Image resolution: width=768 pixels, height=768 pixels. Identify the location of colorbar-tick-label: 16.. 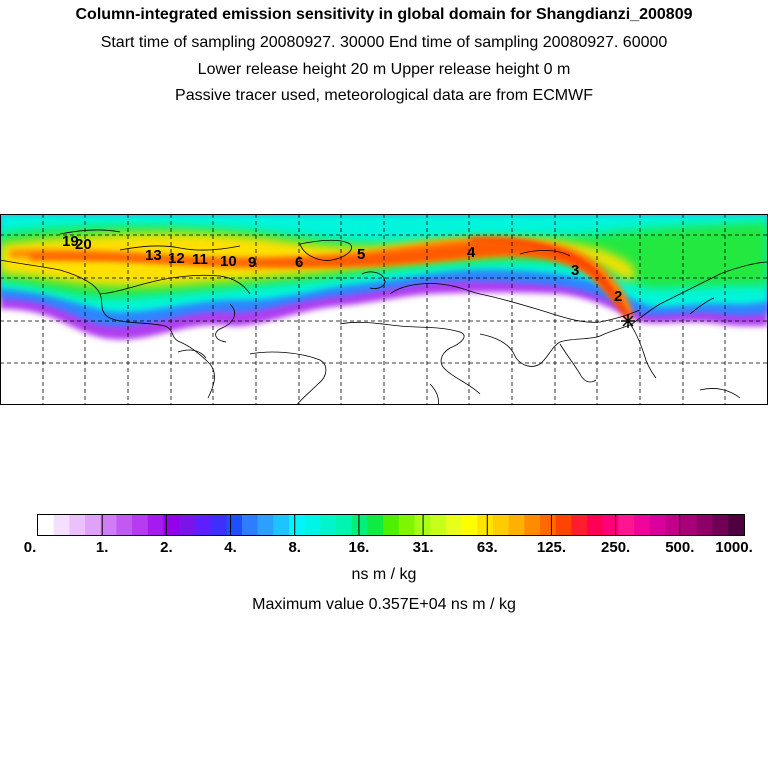
(359, 547).